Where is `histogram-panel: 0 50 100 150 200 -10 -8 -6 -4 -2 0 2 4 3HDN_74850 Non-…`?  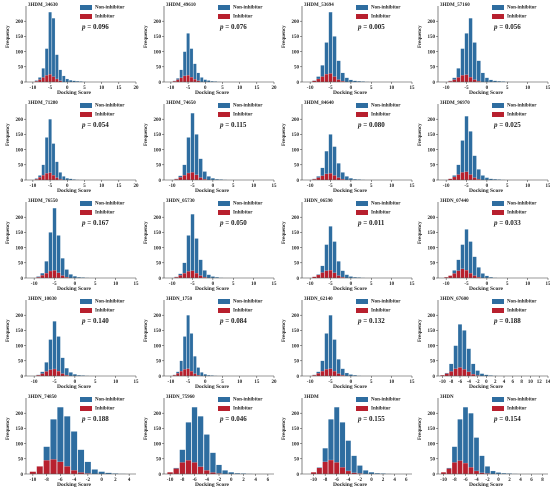
histogram-panel: 0 50 100 150 200 -10 -8 -6 -4 -2 0 2 4 3HDN_74850 Non-… is located at coordinates (72, 442).